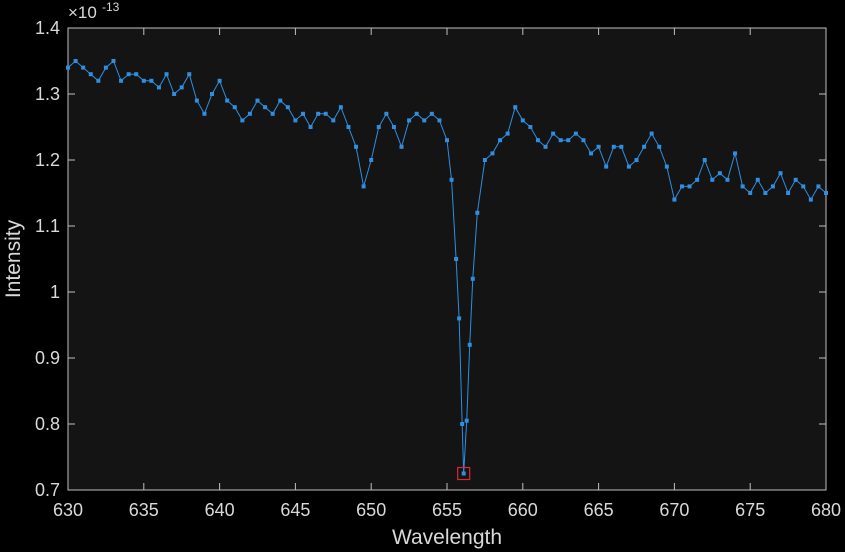 The image size is (845, 552). Describe the element at coordinates (55, 292) in the screenshot. I see `y-tick-label: 1` at that location.